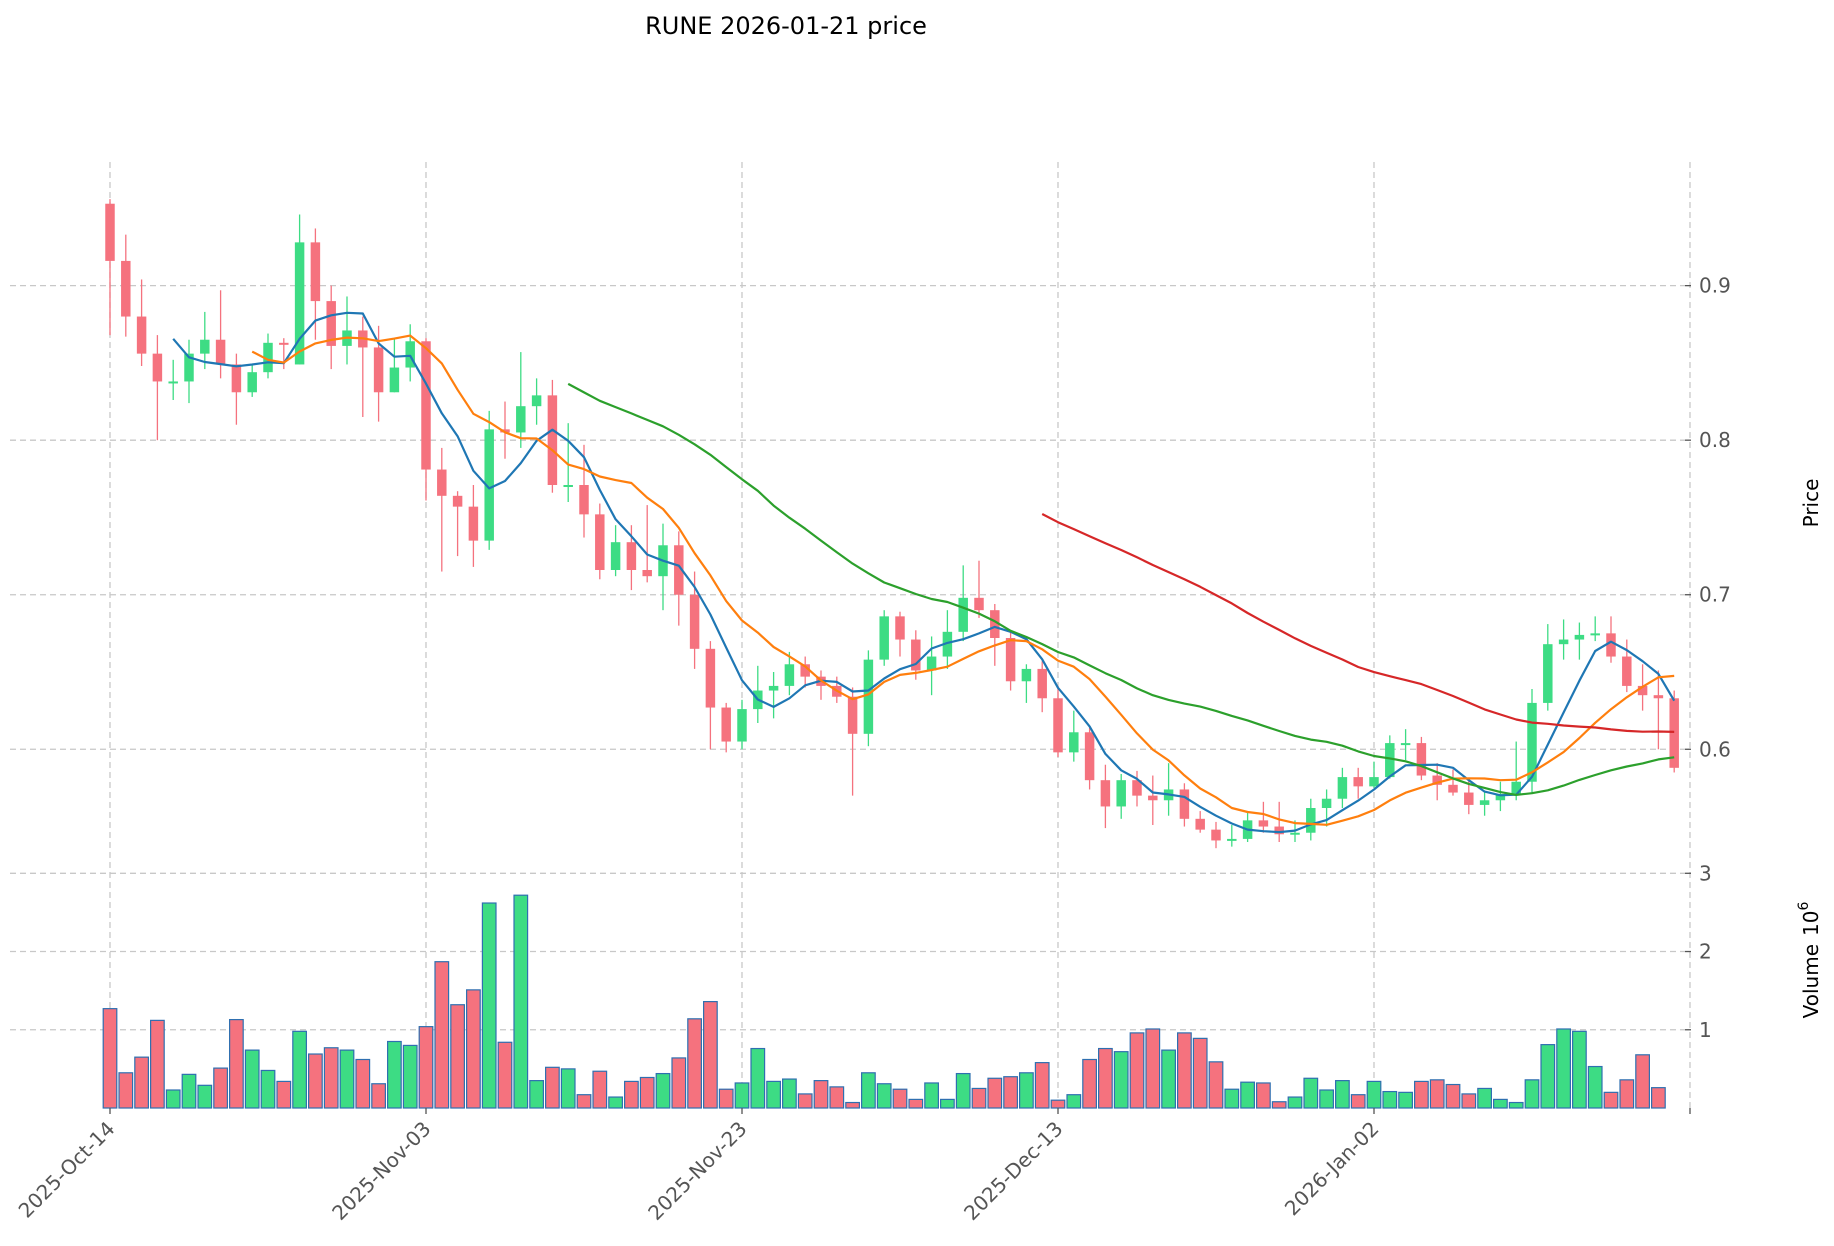 This screenshot has height=1246, width=1834. I want to click on price-tick-label: 0.6, so click(1715, 749).